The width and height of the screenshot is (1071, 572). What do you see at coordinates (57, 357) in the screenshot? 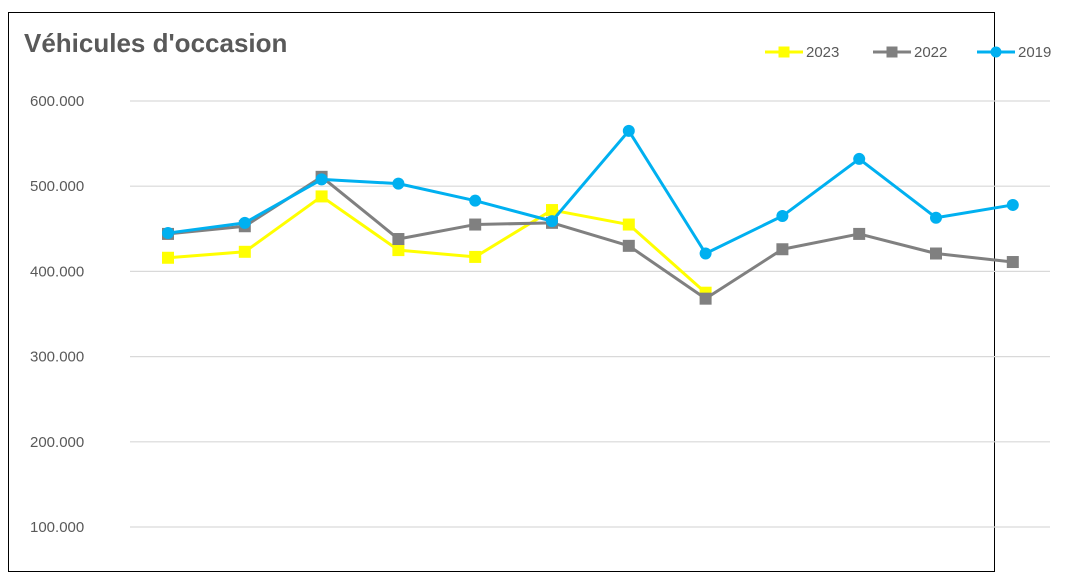
I see `y-tick-label: 300.000` at bounding box center [57, 357].